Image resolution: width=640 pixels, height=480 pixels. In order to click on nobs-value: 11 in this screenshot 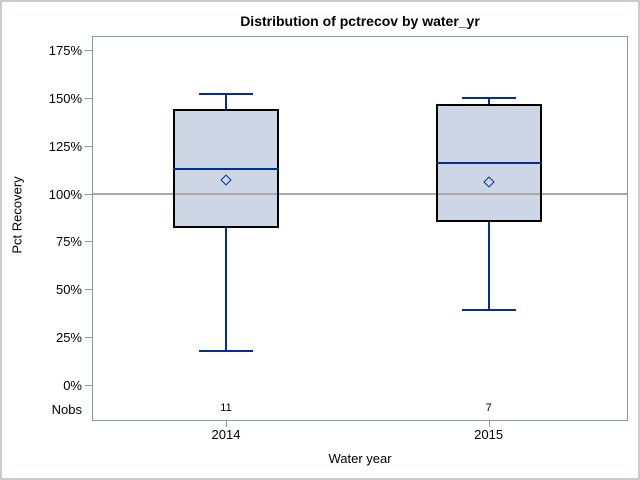, I will do `click(226, 408)`.